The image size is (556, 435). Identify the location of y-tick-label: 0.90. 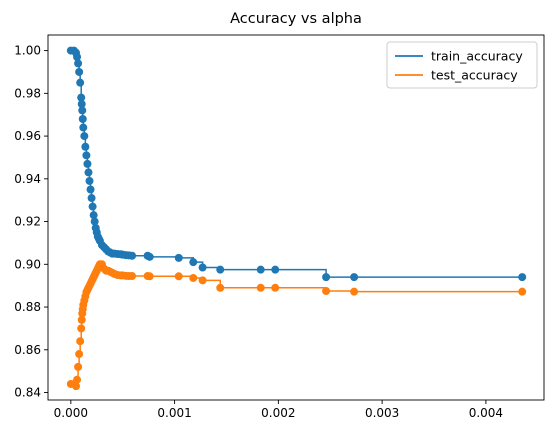
(27, 264).